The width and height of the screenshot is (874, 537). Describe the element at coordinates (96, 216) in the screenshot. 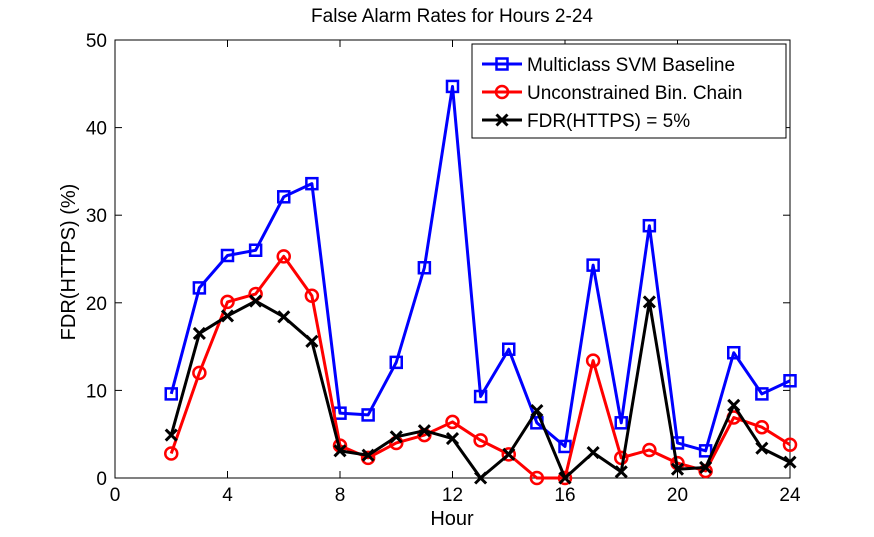

I see `y-tick-label: 30` at that location.